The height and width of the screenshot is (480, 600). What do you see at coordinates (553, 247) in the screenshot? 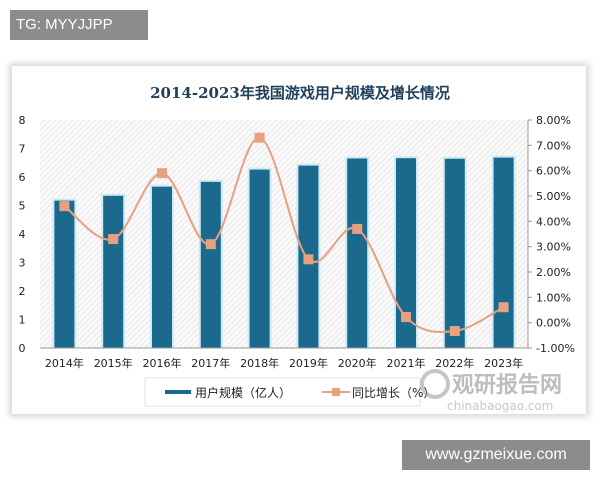
I see `right-tick-label: 3.00%` at bounding box center [553, 247].